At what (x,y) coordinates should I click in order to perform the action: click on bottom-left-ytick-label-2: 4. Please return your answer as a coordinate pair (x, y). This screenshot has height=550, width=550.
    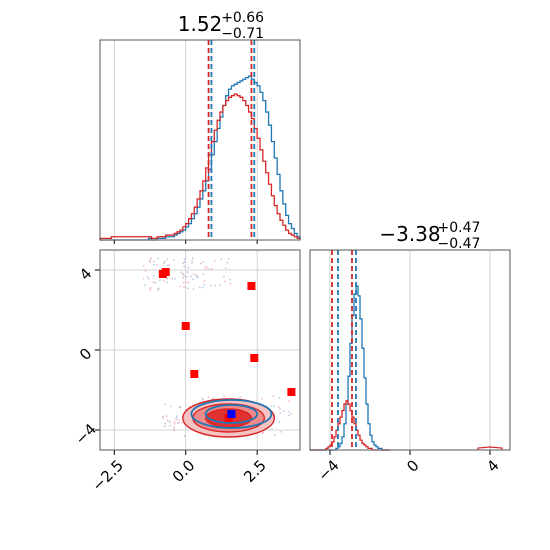
    Looking at the image, I should click on (85, 274).